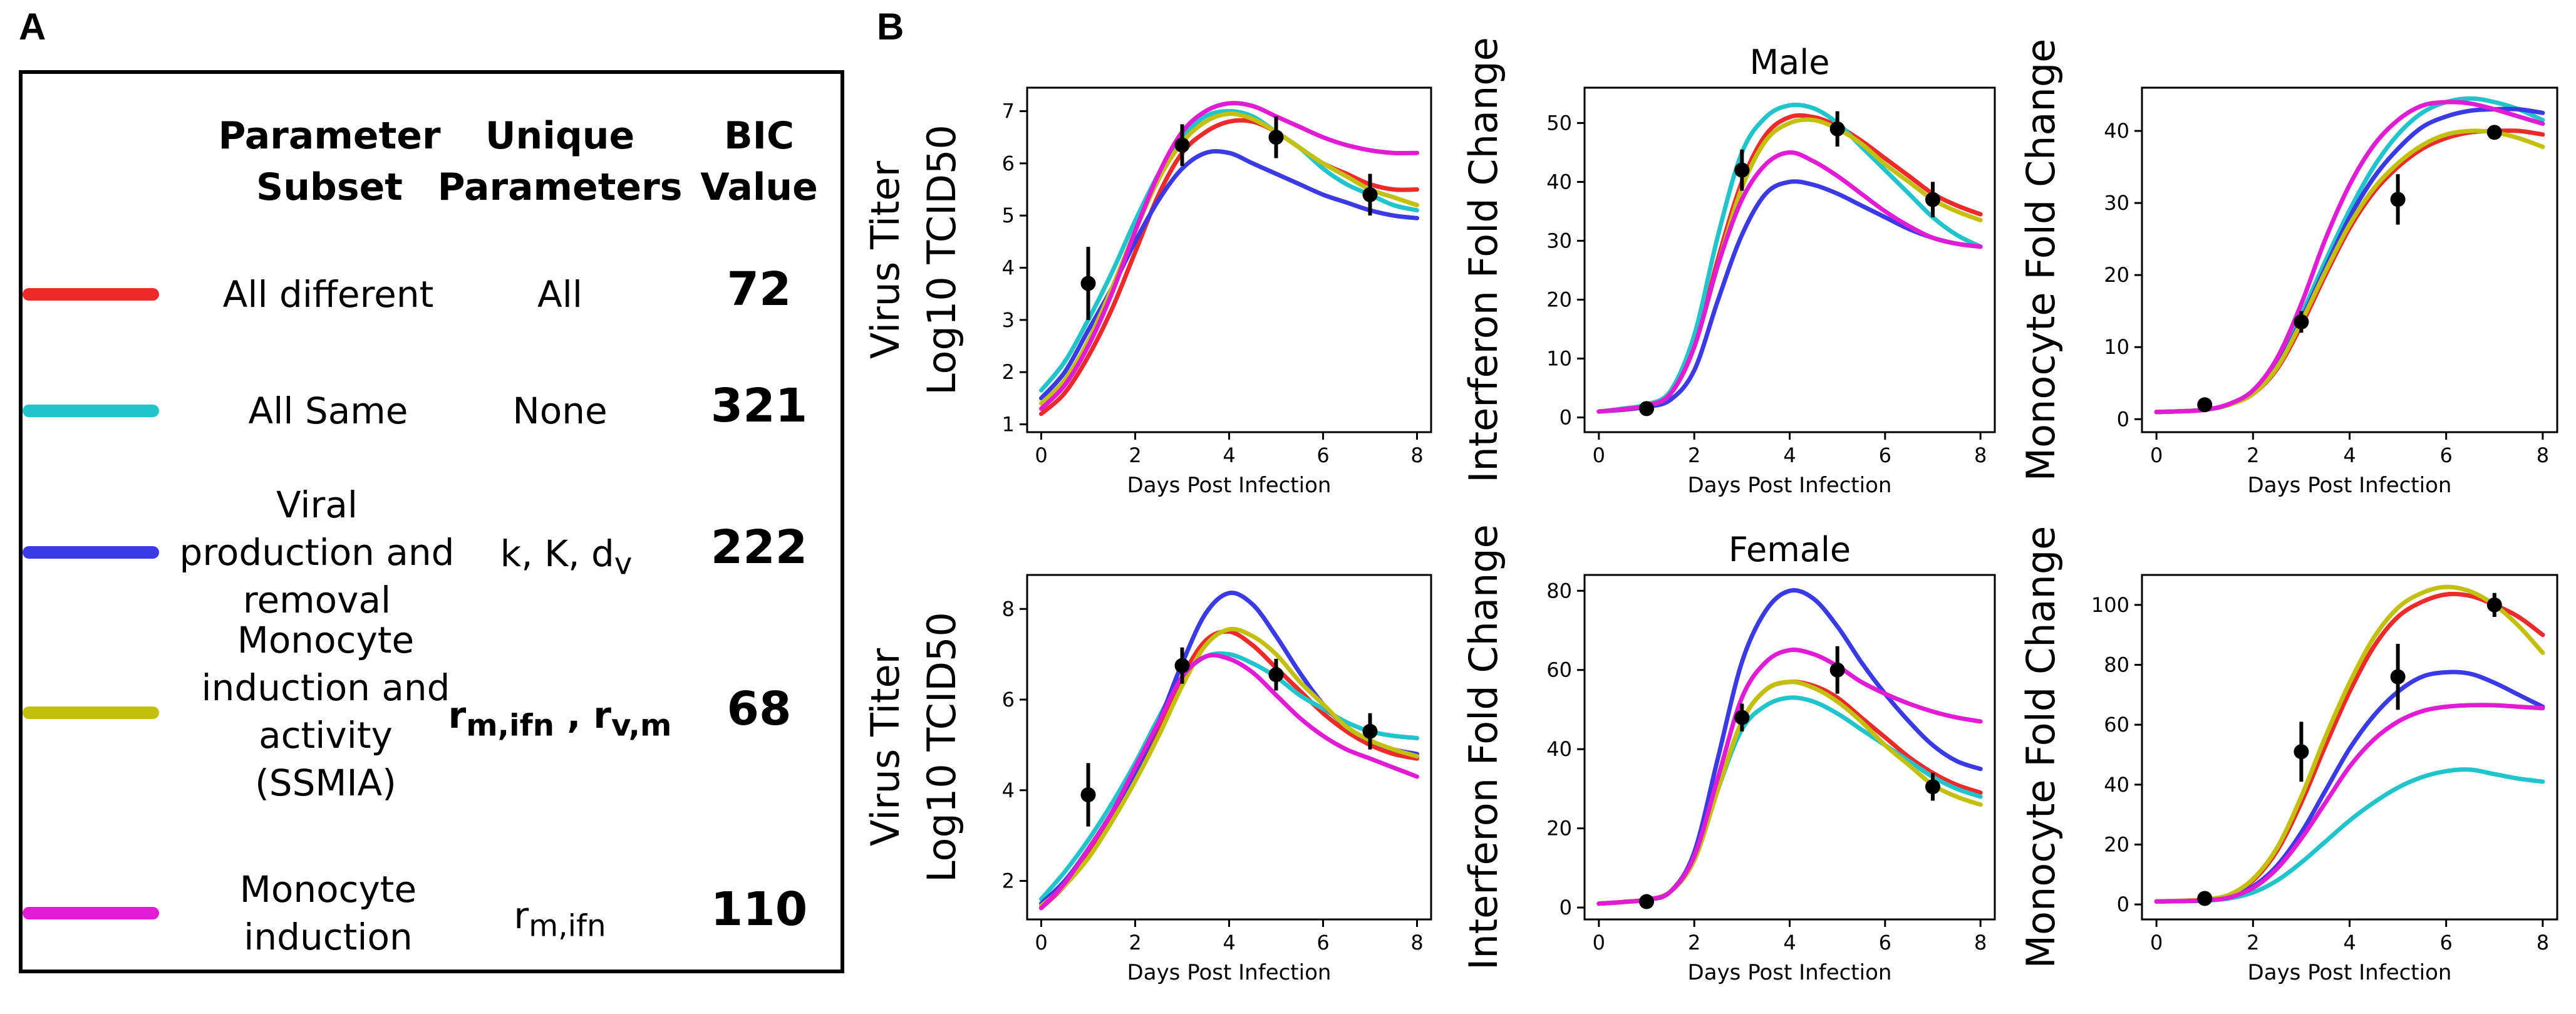 The height and width of the screenshot is (1014, 2576). I want to click on row-bic-monocyte-induction: 110, so click(759, 909).